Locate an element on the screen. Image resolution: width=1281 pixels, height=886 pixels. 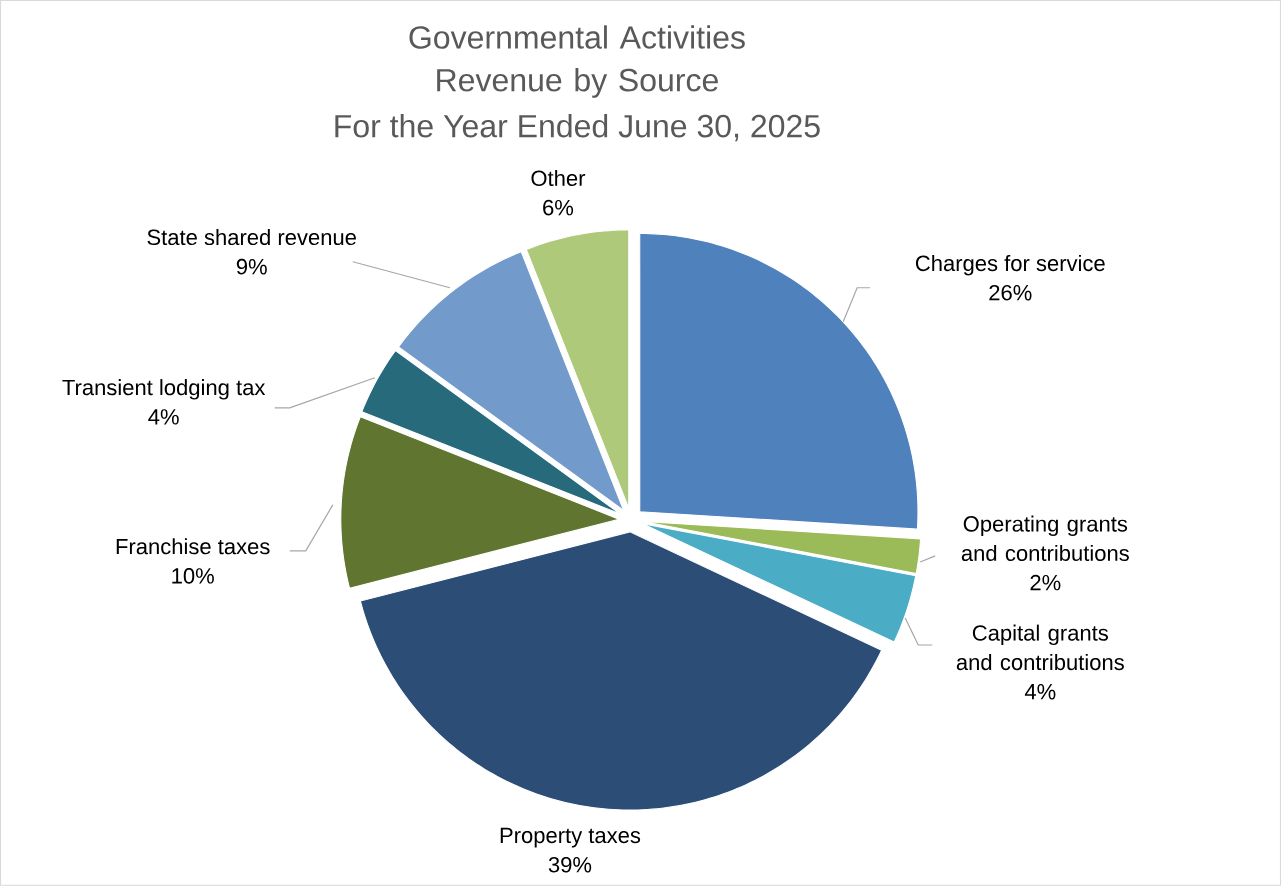
slice-label: Franchise taxes is located at coordinates (193, 546).